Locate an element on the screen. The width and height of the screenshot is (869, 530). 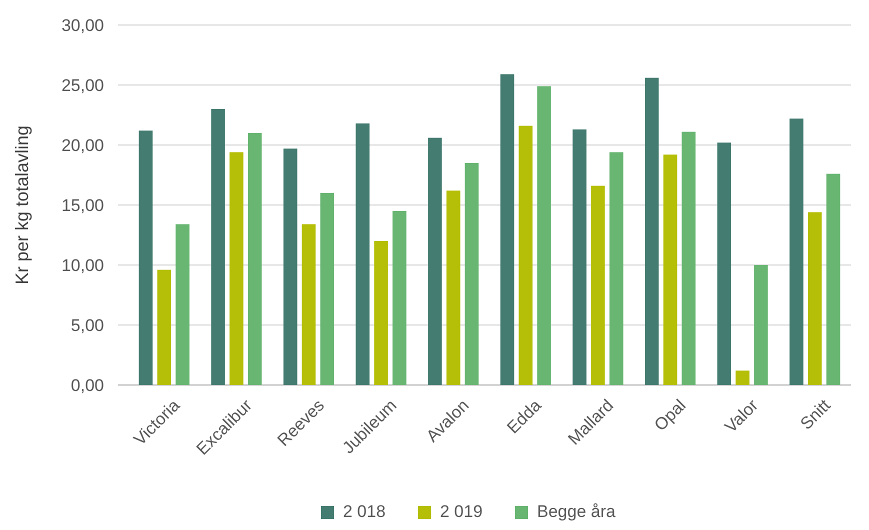
y-tick-label: 25,00 is located at coordinates (82, 85).